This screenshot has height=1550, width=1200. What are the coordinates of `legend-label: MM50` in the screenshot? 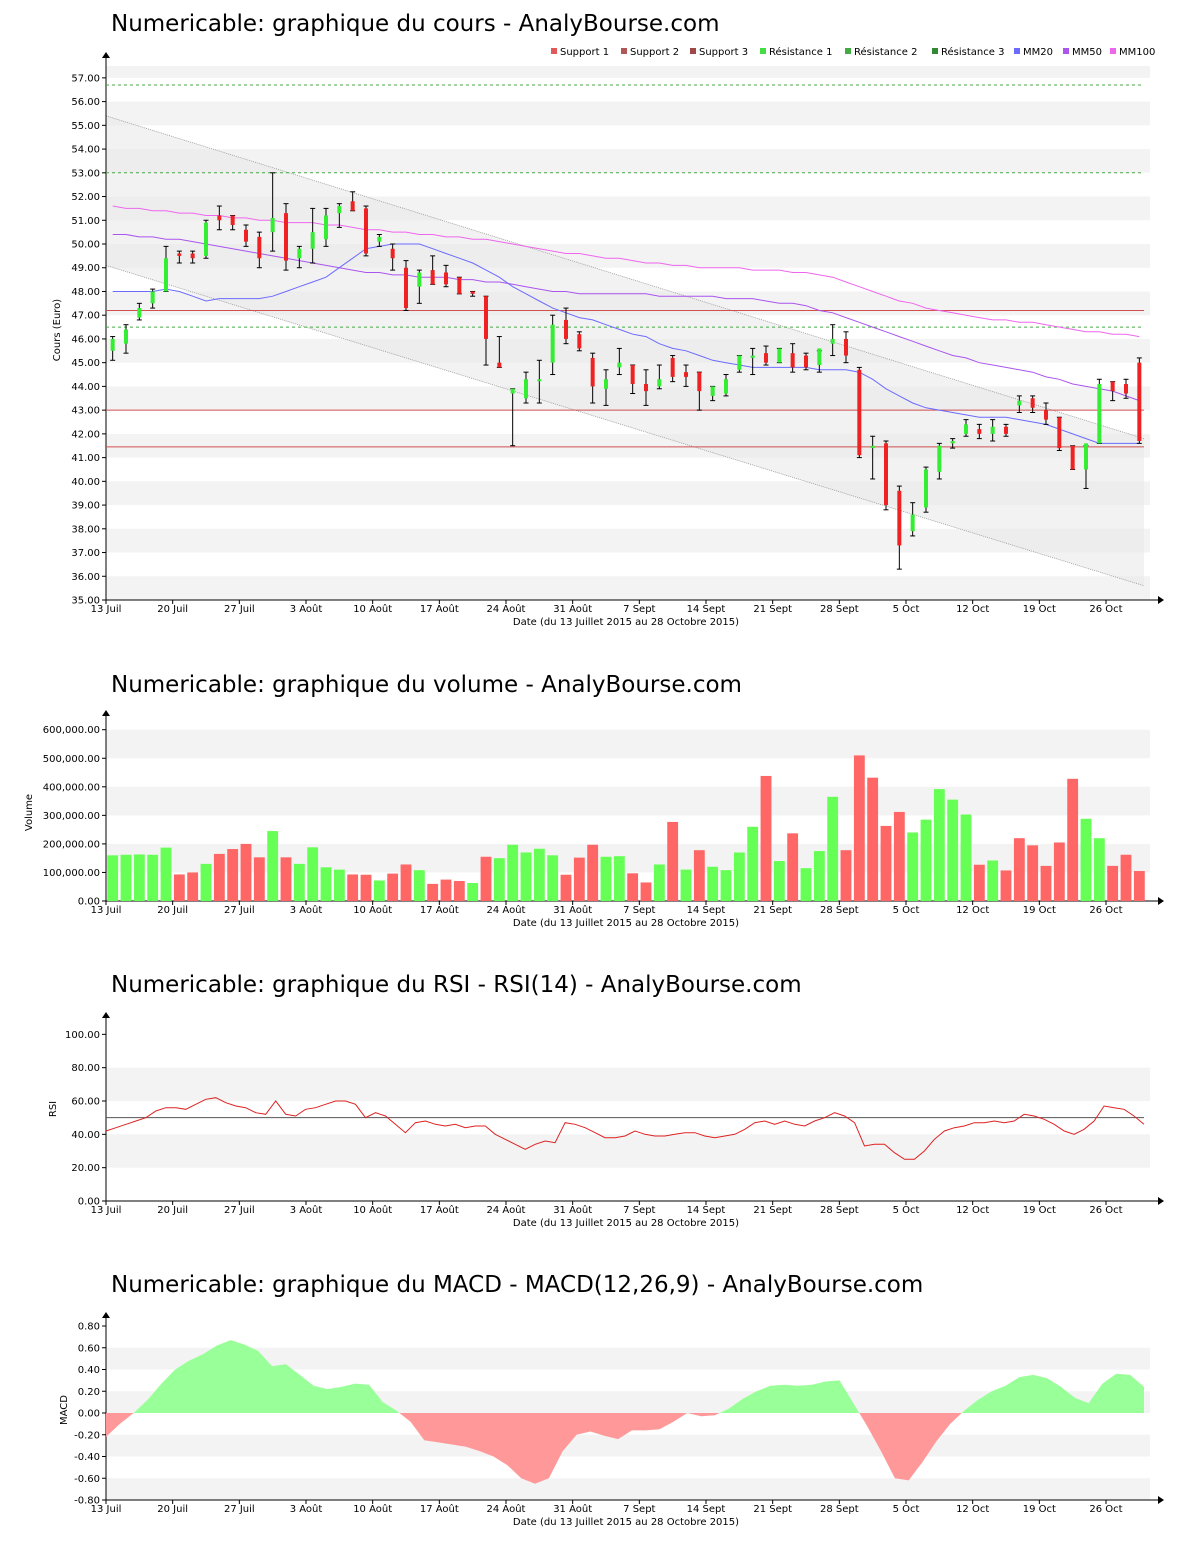 It's located at (1087, 52).